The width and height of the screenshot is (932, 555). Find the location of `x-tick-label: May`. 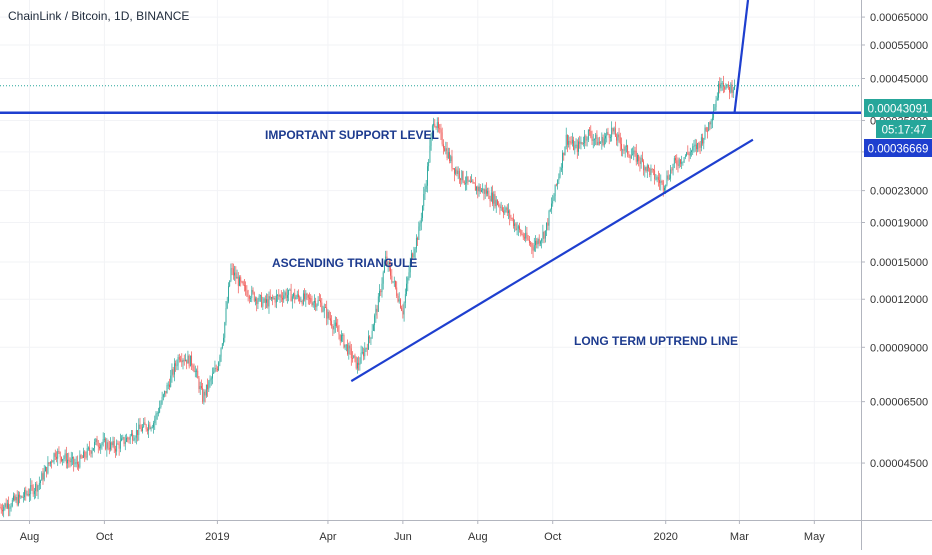

x-tick-label: May is located at coordinates (814, 537).